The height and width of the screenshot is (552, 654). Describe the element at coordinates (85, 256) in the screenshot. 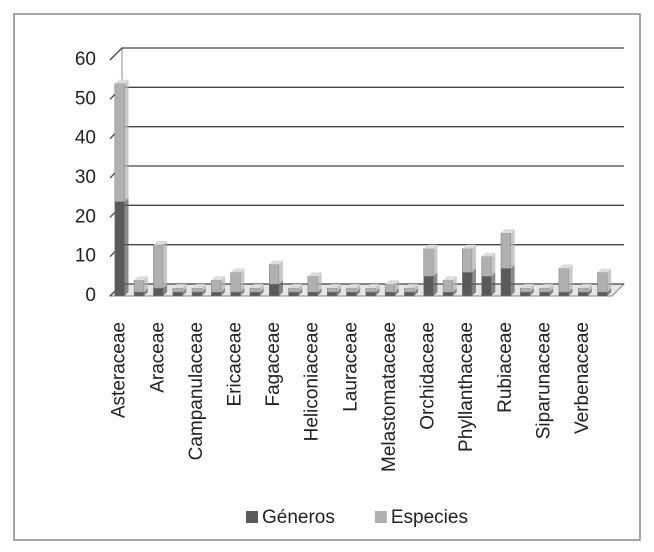

I see `y-tick-label: 10` at that location.